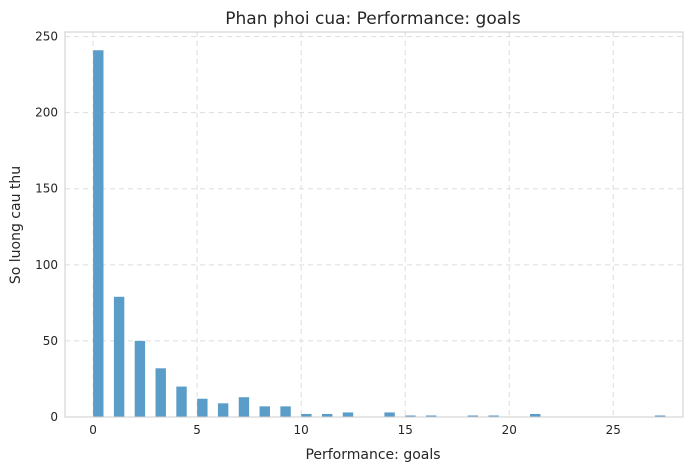 Image resolution: width=693 pixels, height=471 pixels. What do you see at coordinates (50, 341) in the screenshot?
I see `y-tick-label: 50` at bounding box center [50, 341].